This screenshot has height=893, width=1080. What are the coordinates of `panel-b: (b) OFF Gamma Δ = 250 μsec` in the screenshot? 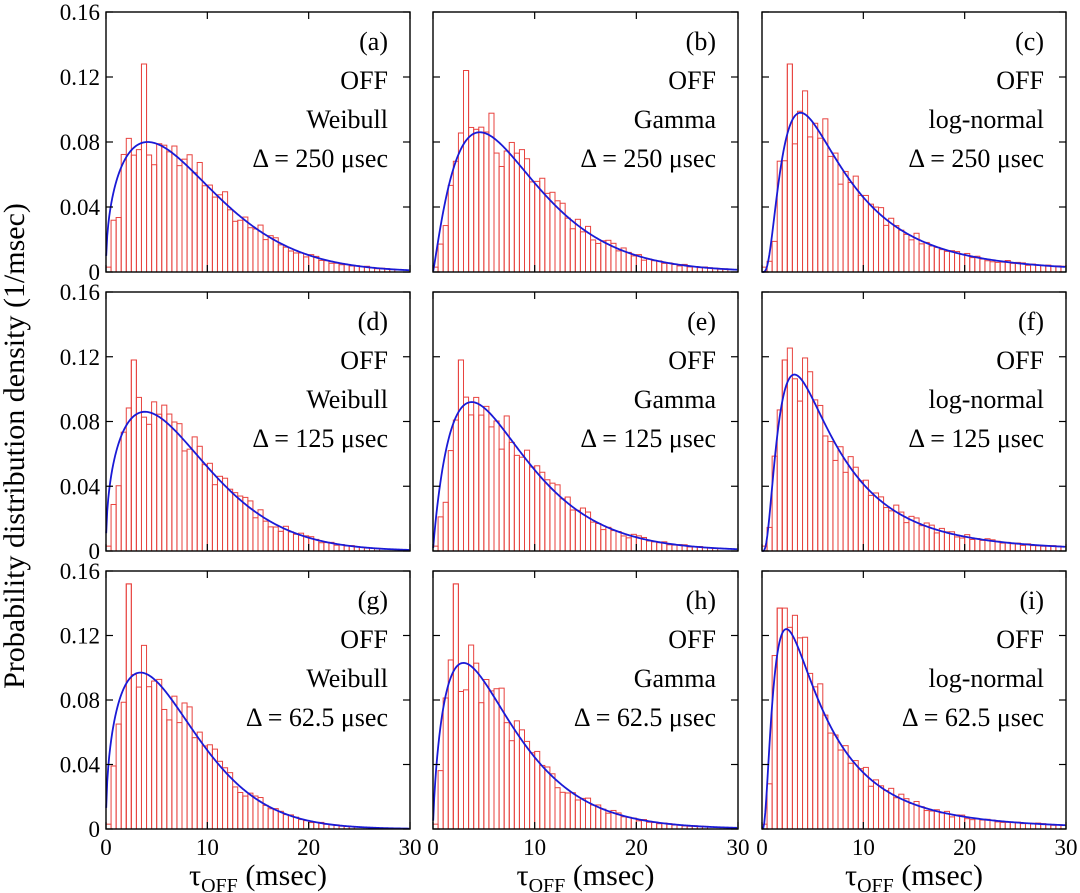 It's located at (585, 142).